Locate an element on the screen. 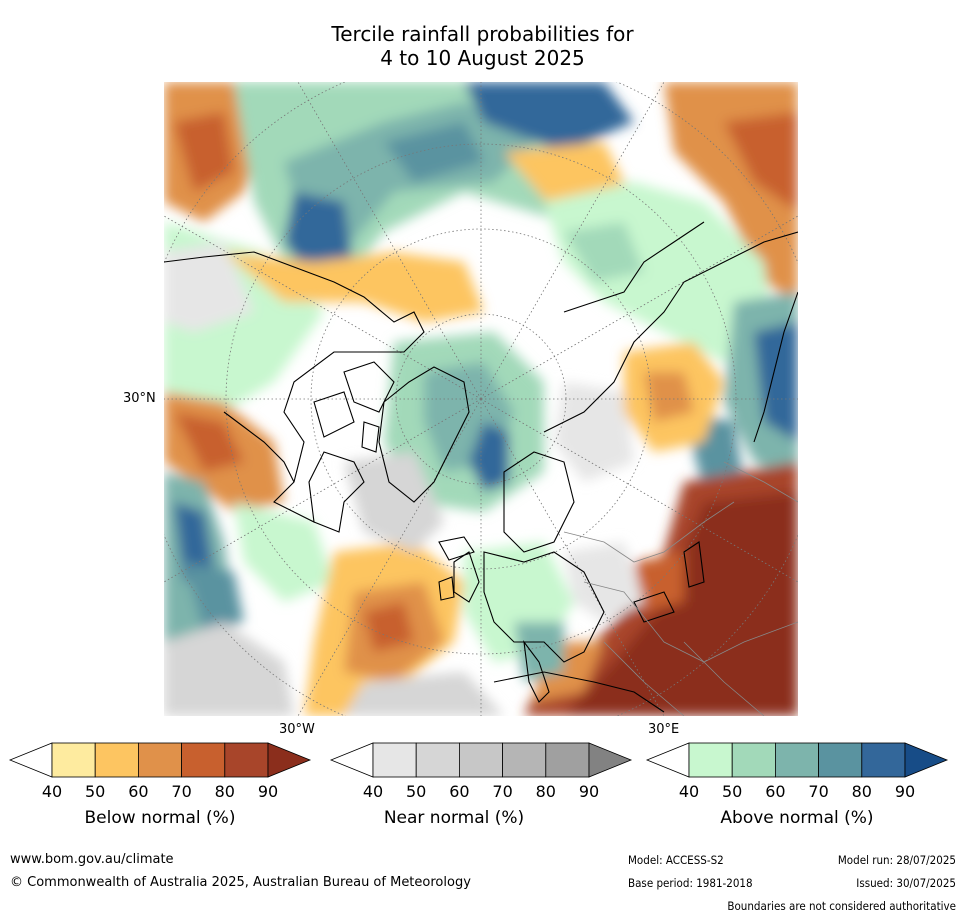 The image size is (965, 919). colorbar-near-title: Near normal (%) is located at coordinates (454, 818).